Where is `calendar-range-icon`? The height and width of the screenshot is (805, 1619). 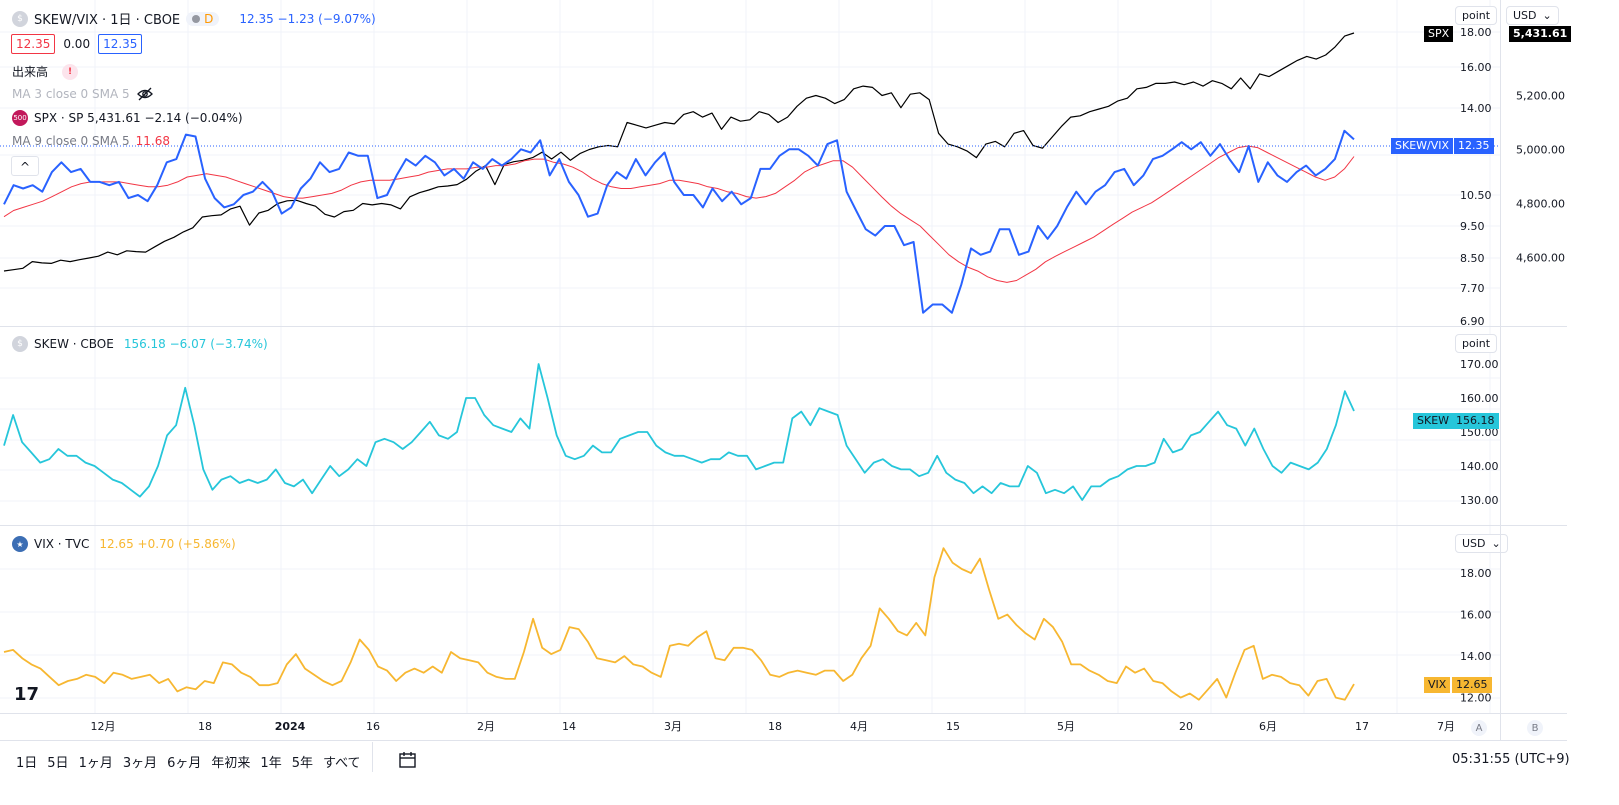
calendar-range-icon is located at coordinates (408, 760).